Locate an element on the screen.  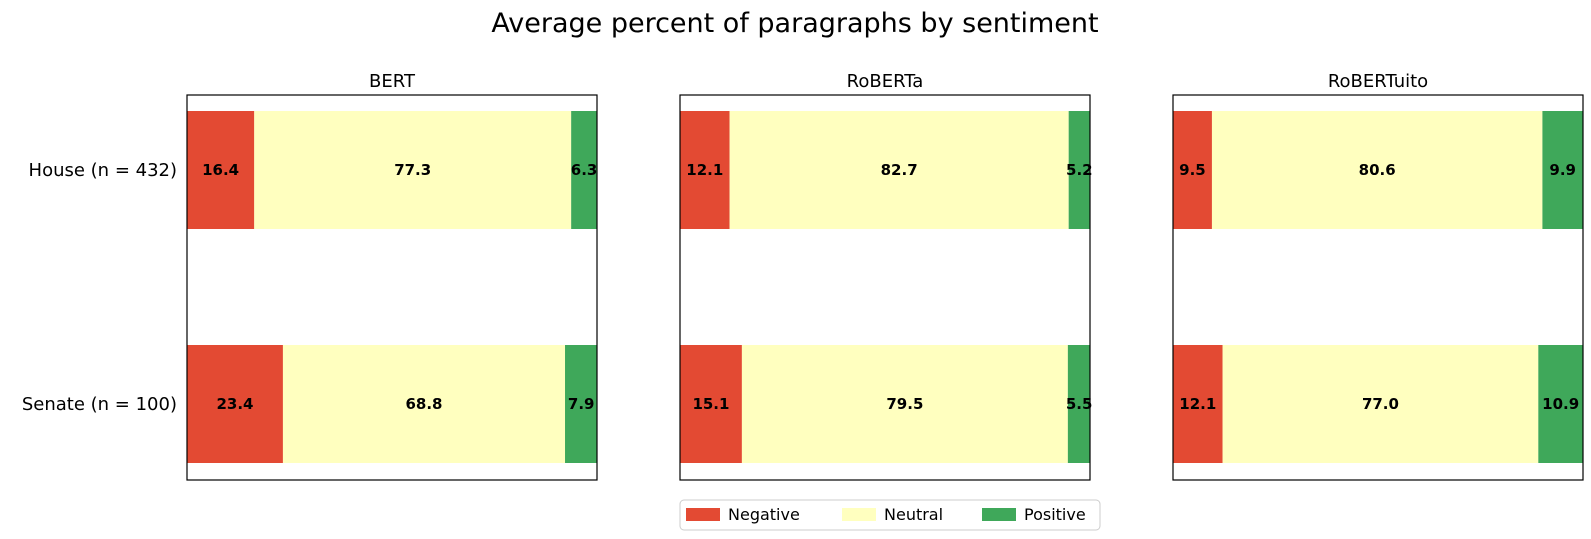
data-label: 82.7 is located at coordinates (899, 170).